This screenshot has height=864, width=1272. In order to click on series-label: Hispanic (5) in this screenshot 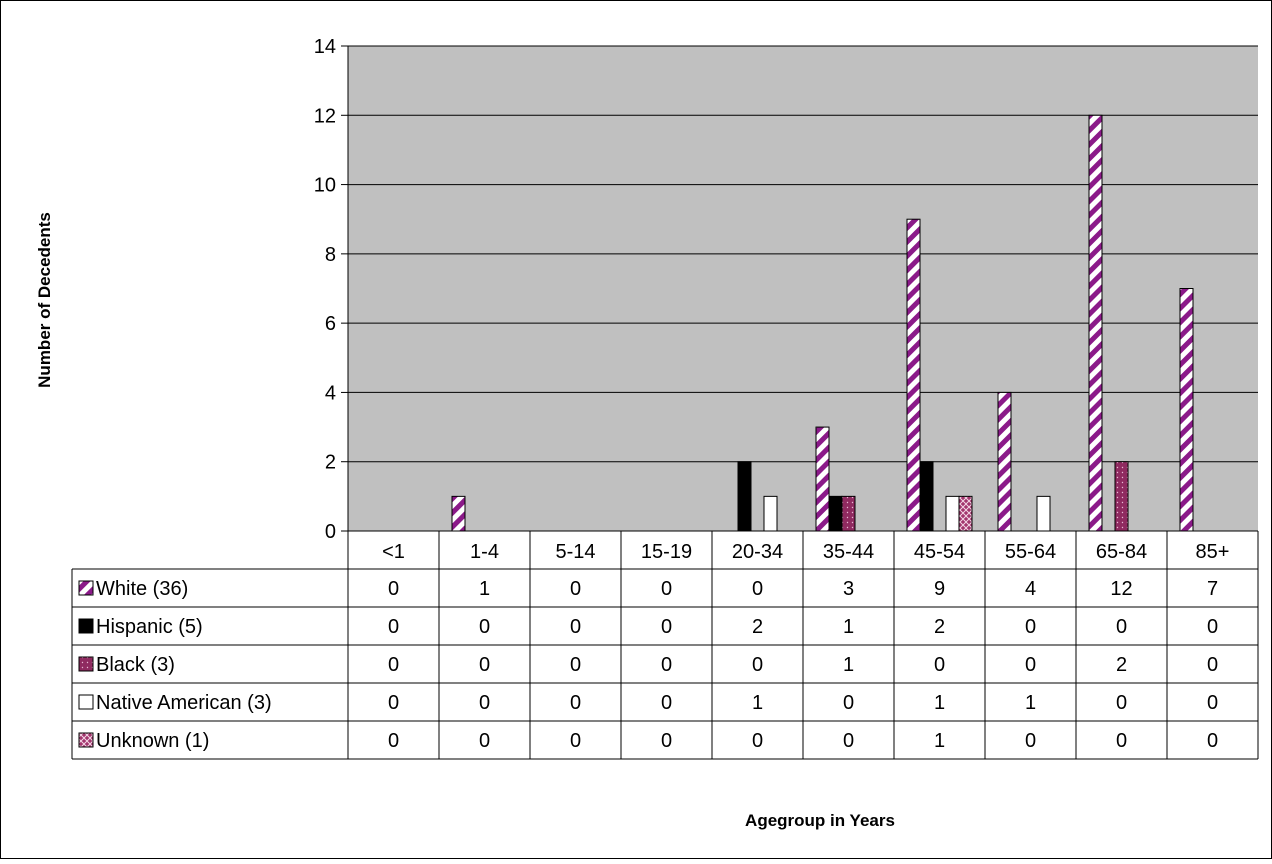, I will do `click(149, 627)`.